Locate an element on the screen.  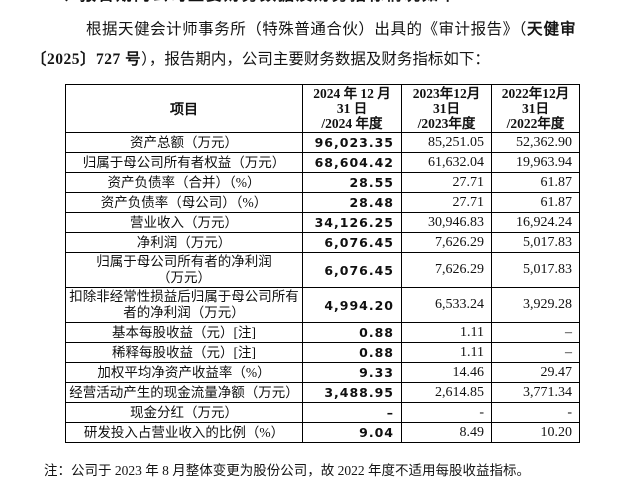
column-header-2023-line: 2023年12月 is located at coordinates (446, 93).